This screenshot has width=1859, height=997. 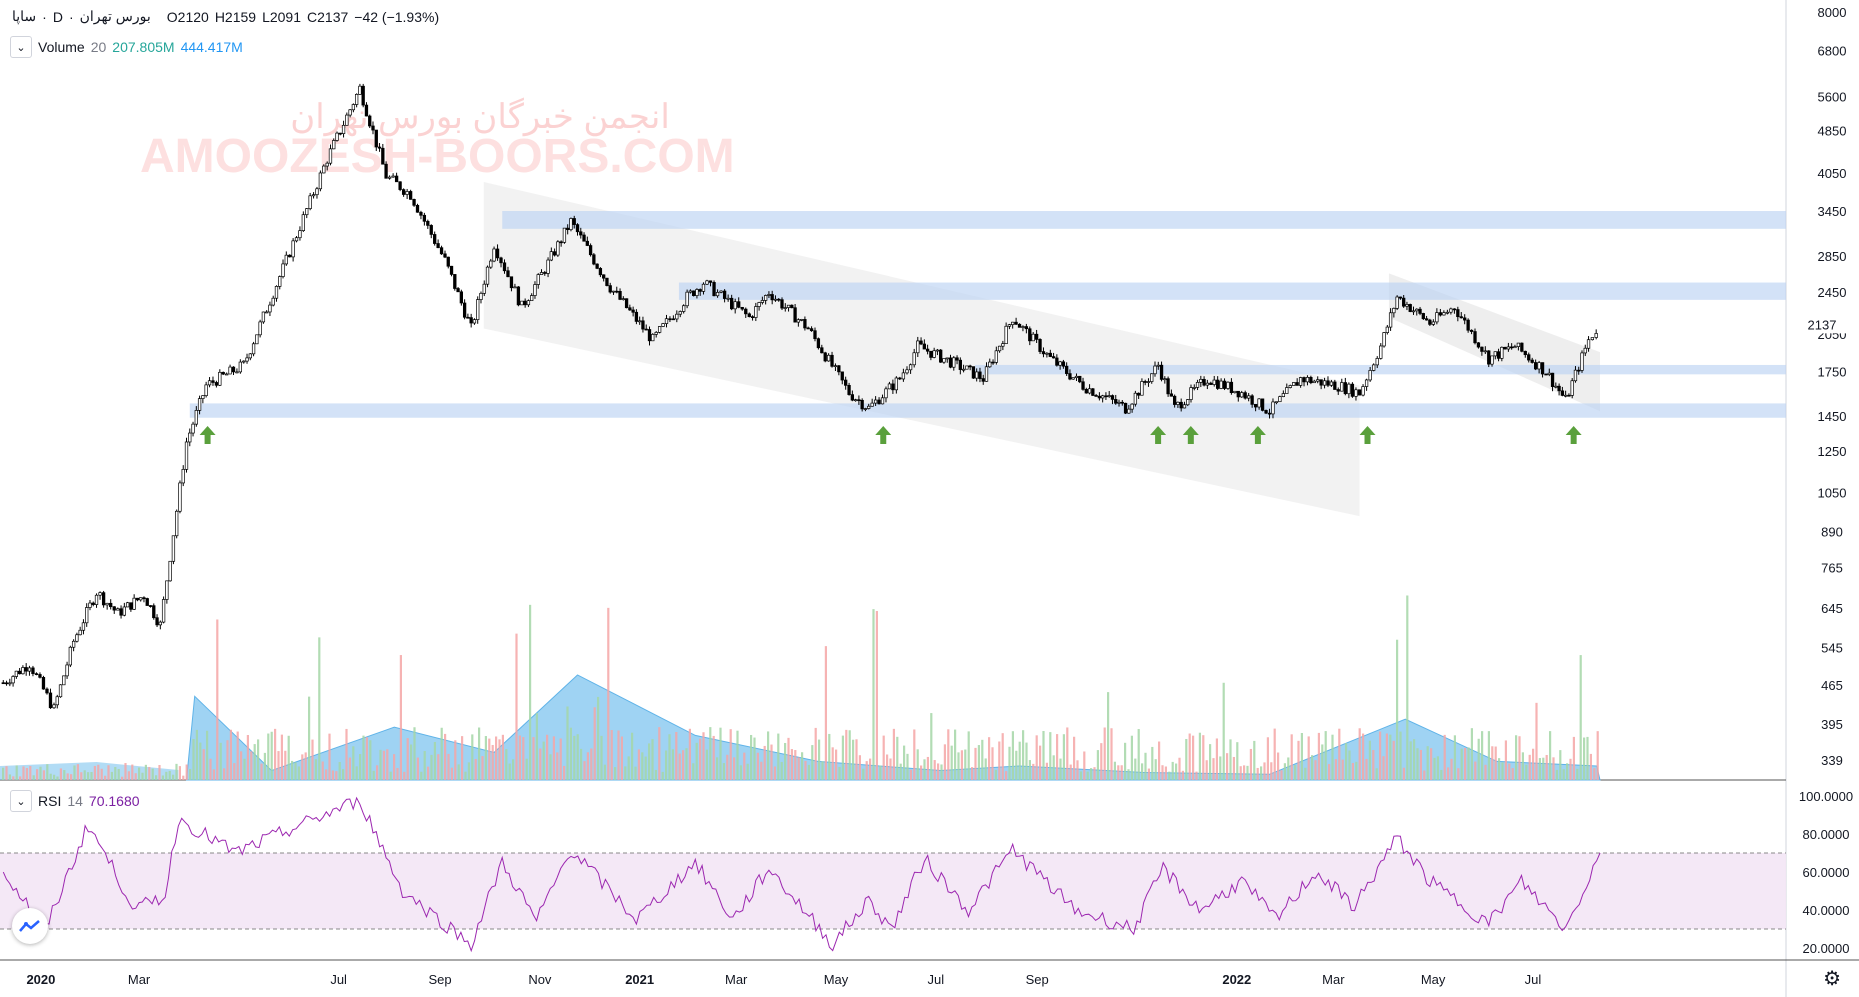 I want to click on rsi-tick-label: 100.0000, so click(x=1826, y=796).